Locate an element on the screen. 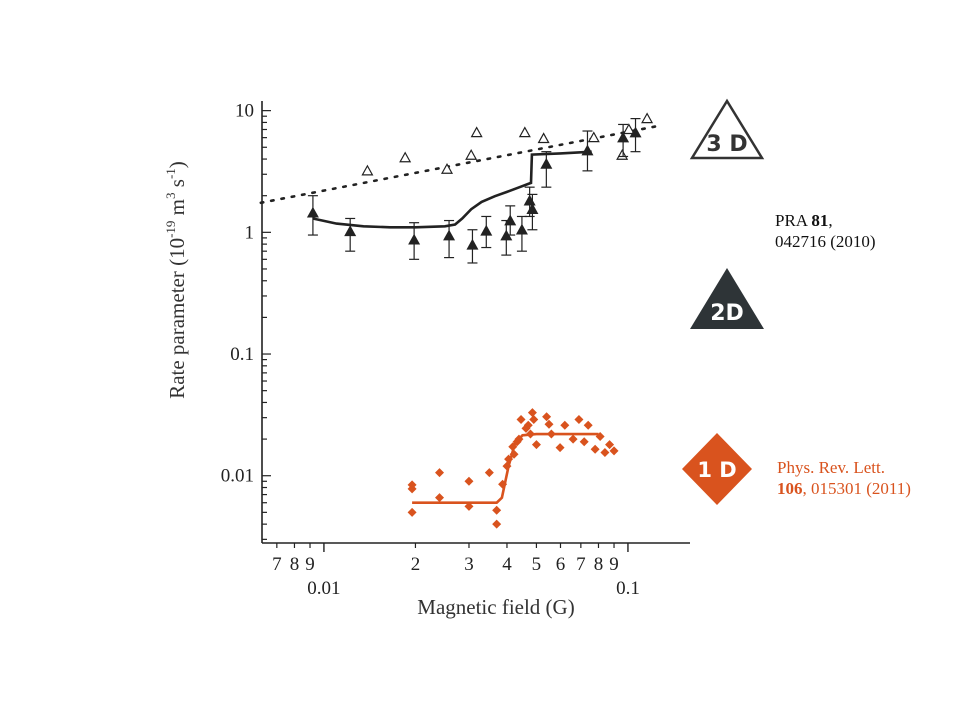 The height and width of the screenshot is (720, 960). solid-black-curve is located at coordinates (452, 189).